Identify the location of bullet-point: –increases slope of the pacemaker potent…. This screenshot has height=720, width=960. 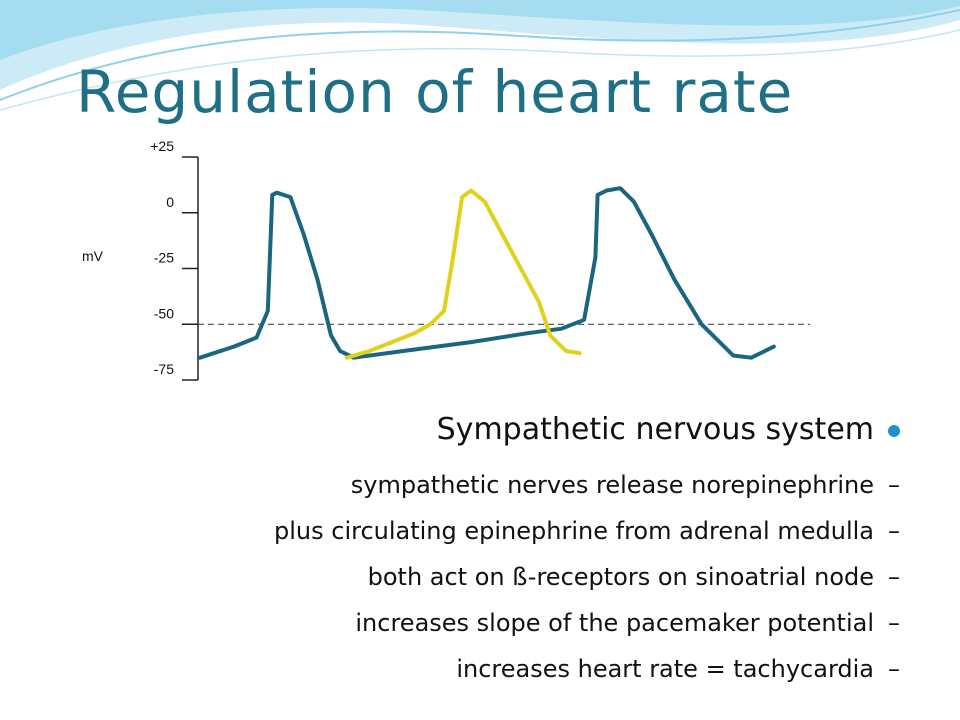
(460, 623).